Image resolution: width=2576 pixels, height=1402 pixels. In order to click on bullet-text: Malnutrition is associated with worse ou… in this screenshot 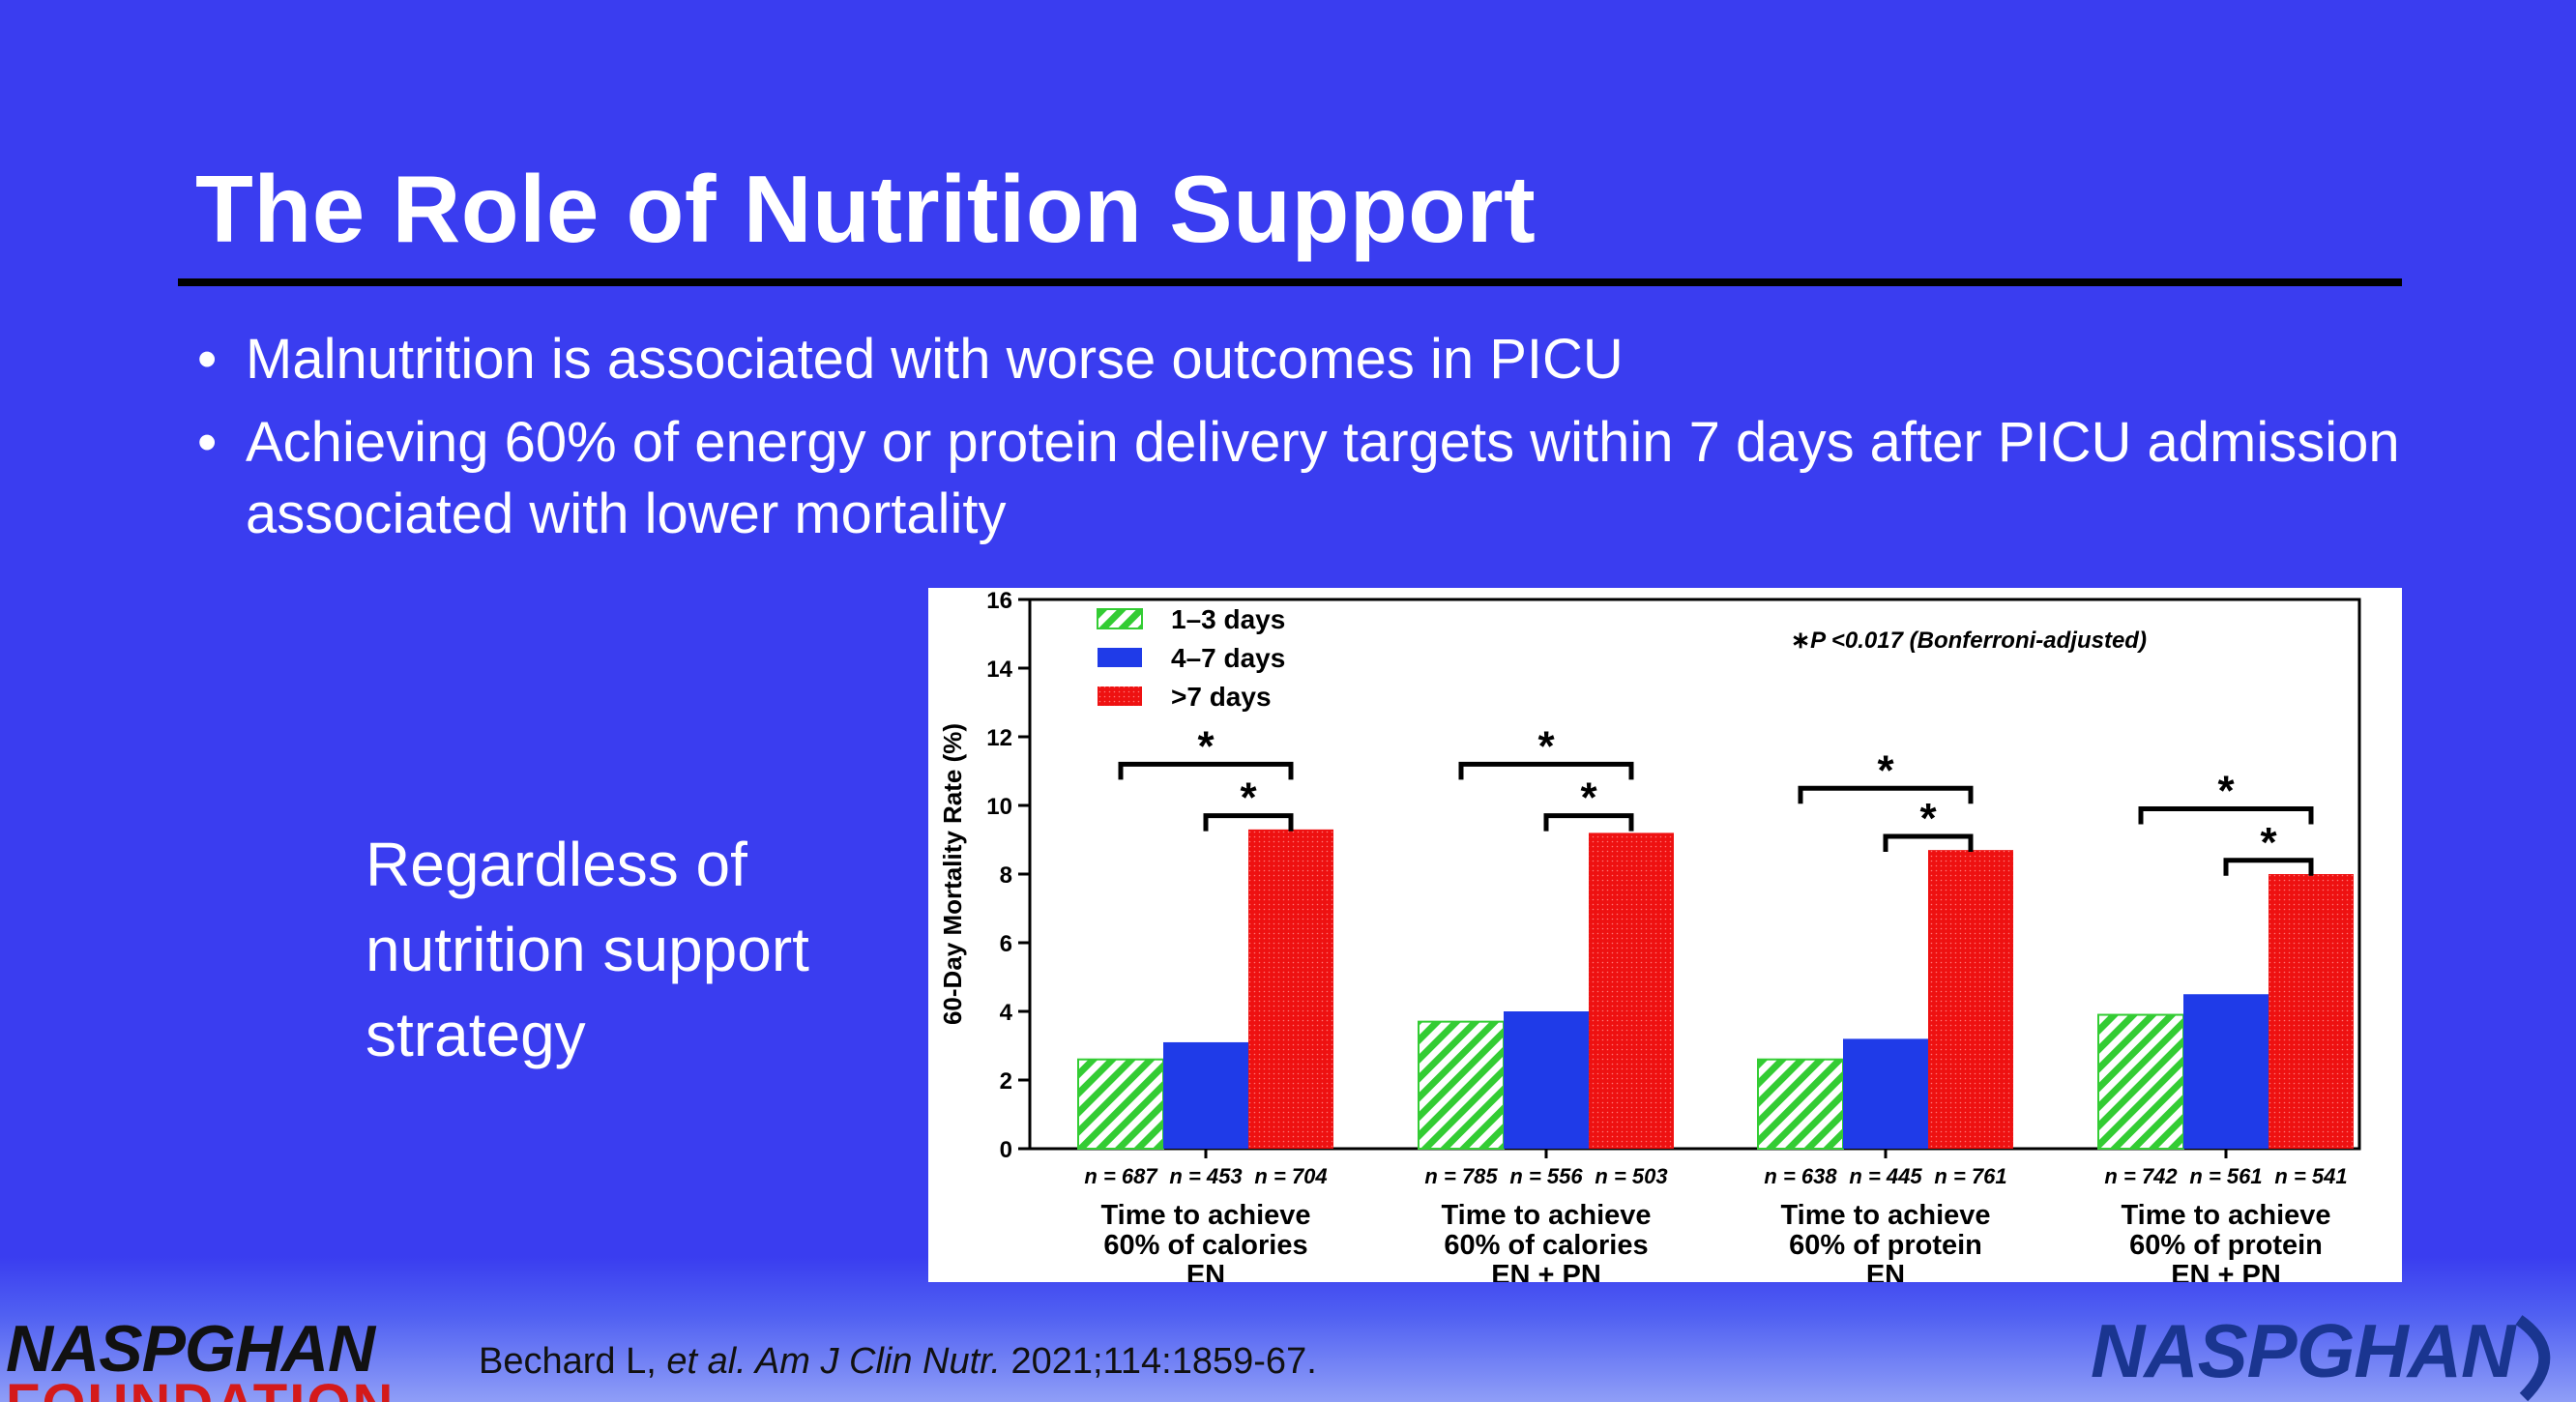, I will do `click(935, 359)`.